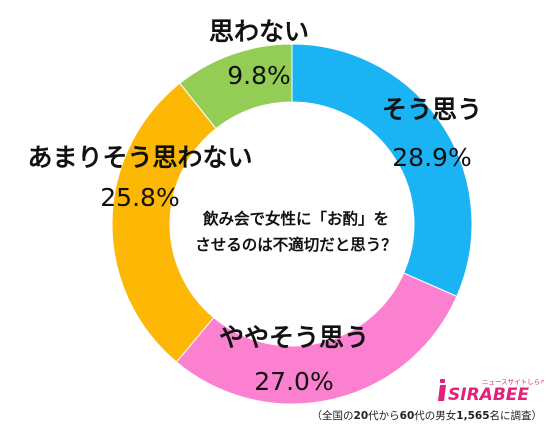  Describe the element at coordinates (432, 109) in the screenshot. I see `slice-label-name-0: そう思う` at that location.